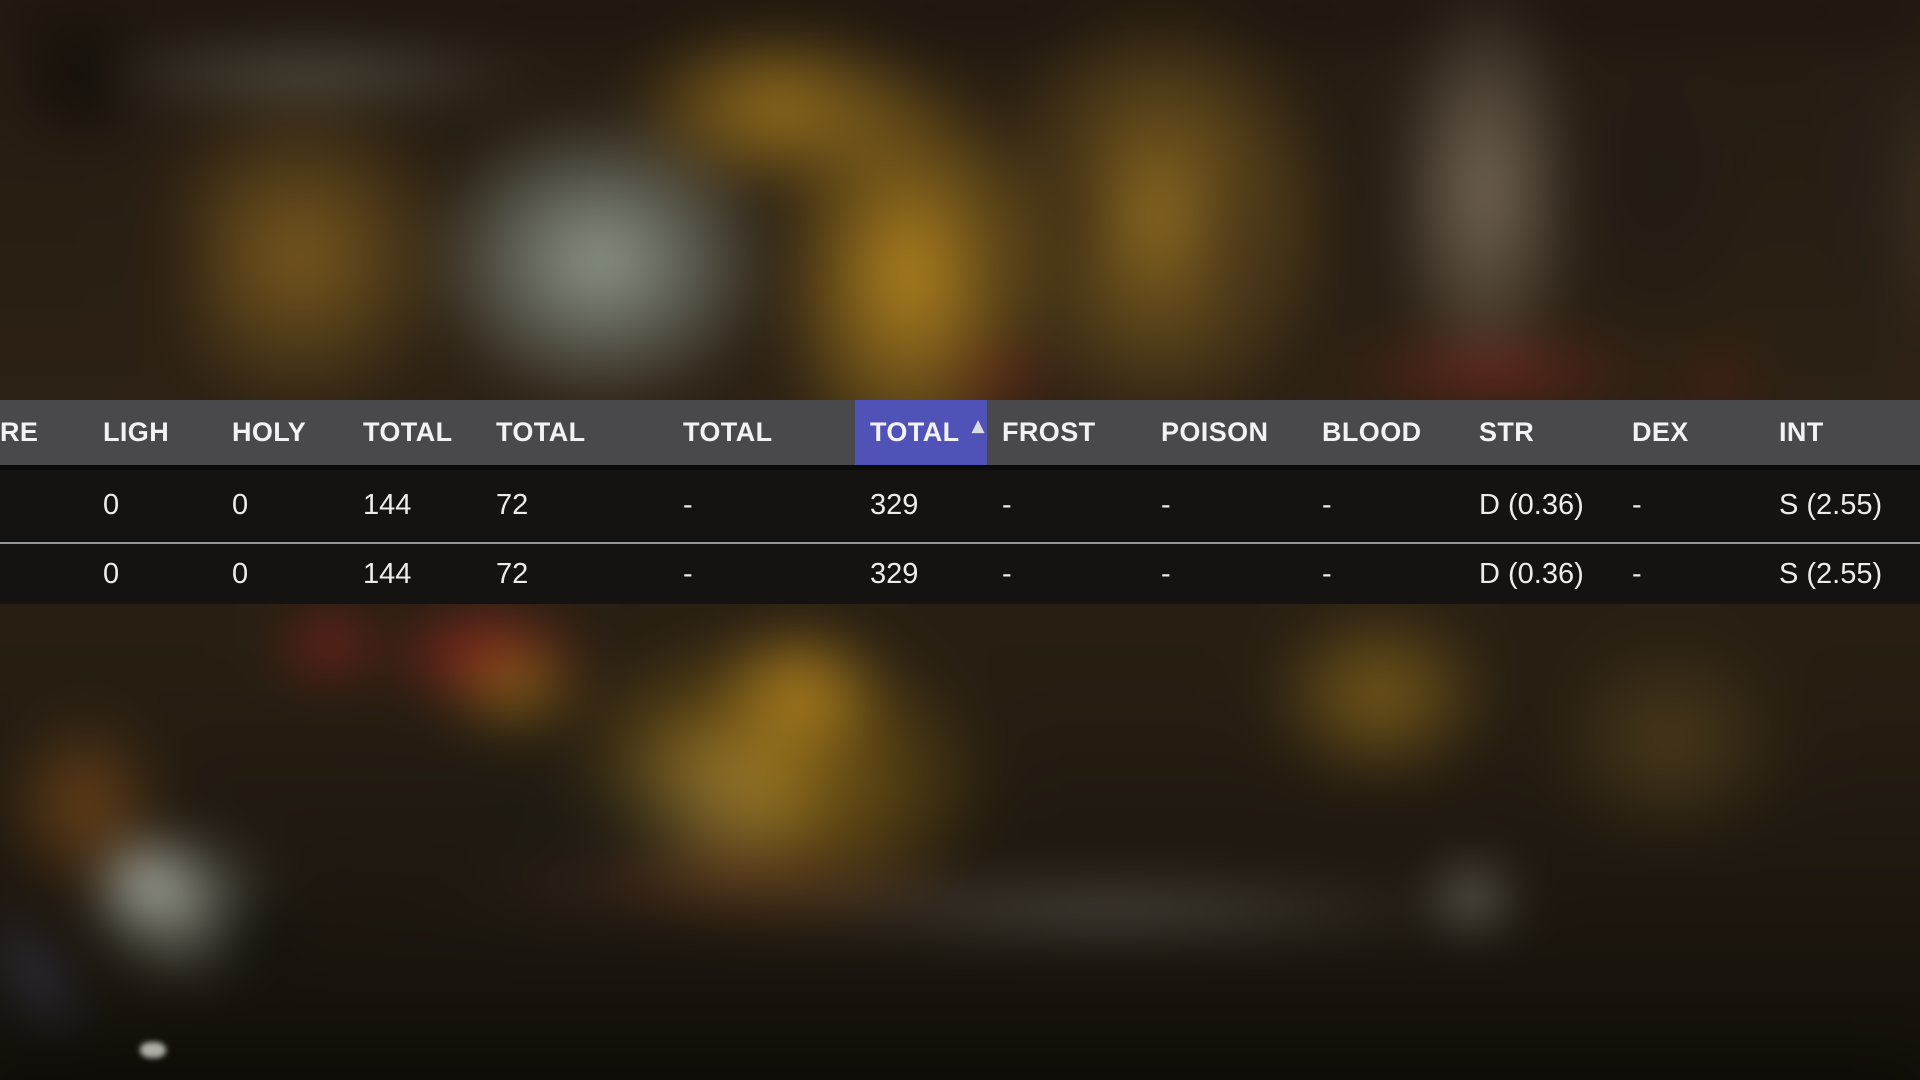 Image resolution: width=1920 pixels, height=1080 pixels. I want to click on column-header-re: RE, so click(19, 432).